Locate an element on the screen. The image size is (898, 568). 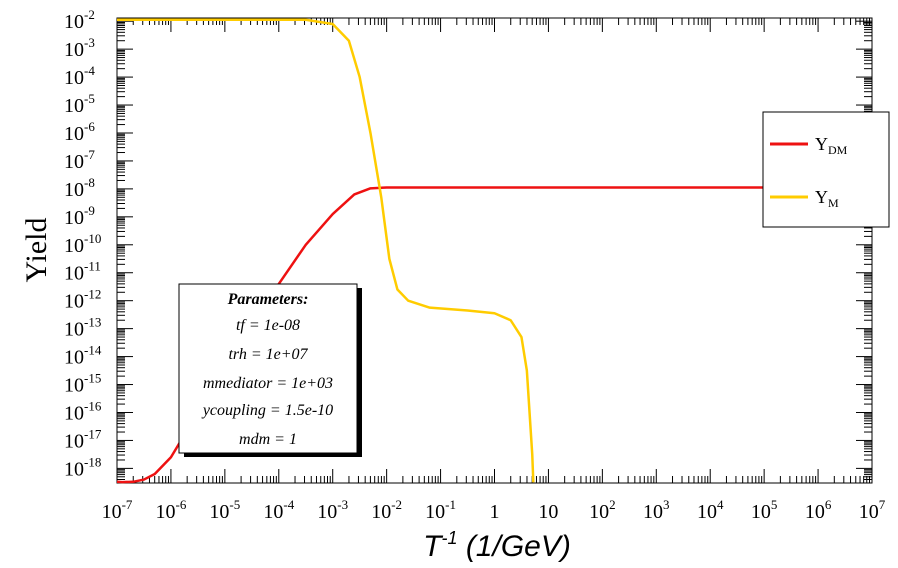
x-tick-label: 10⁻⁷ is located at coordinates (117, 510).